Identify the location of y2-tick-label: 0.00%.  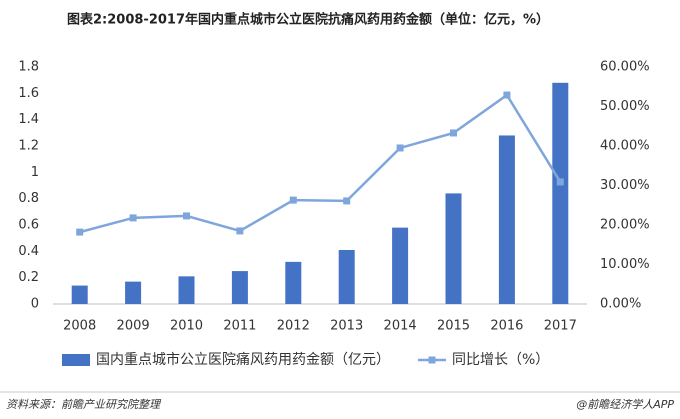
(620, 304).